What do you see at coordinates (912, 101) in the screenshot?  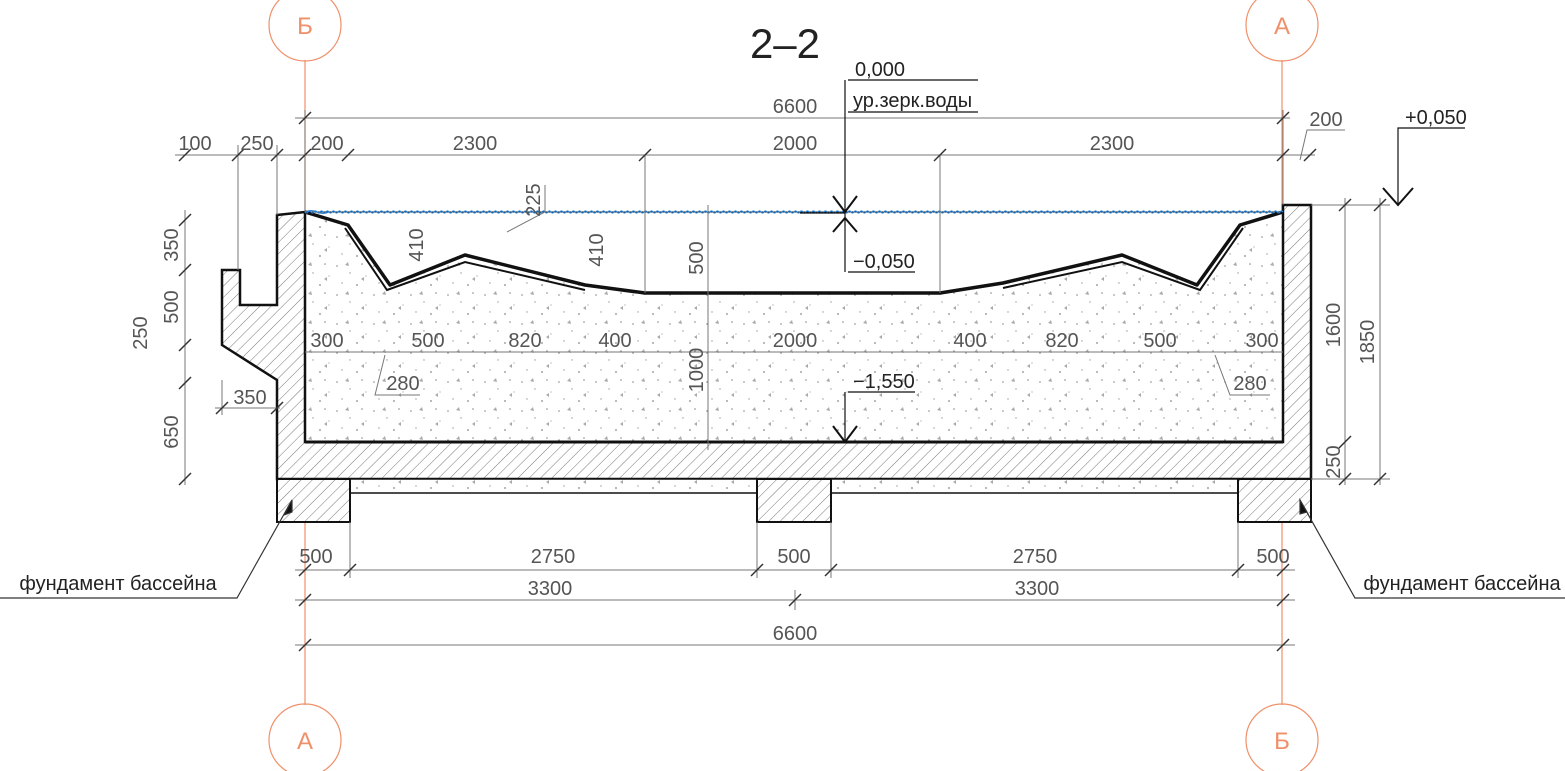 I see `level-label: ур.зерк.воды` at bounding box center [912, 101].